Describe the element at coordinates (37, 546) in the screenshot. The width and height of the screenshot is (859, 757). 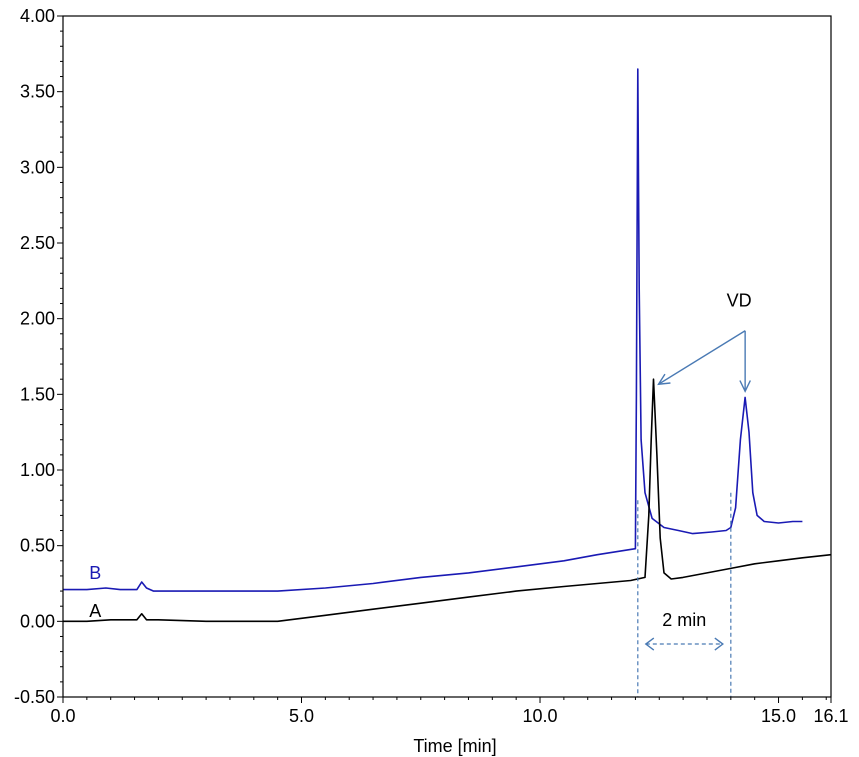
I see `y-tick-label: 0.50` at that location.